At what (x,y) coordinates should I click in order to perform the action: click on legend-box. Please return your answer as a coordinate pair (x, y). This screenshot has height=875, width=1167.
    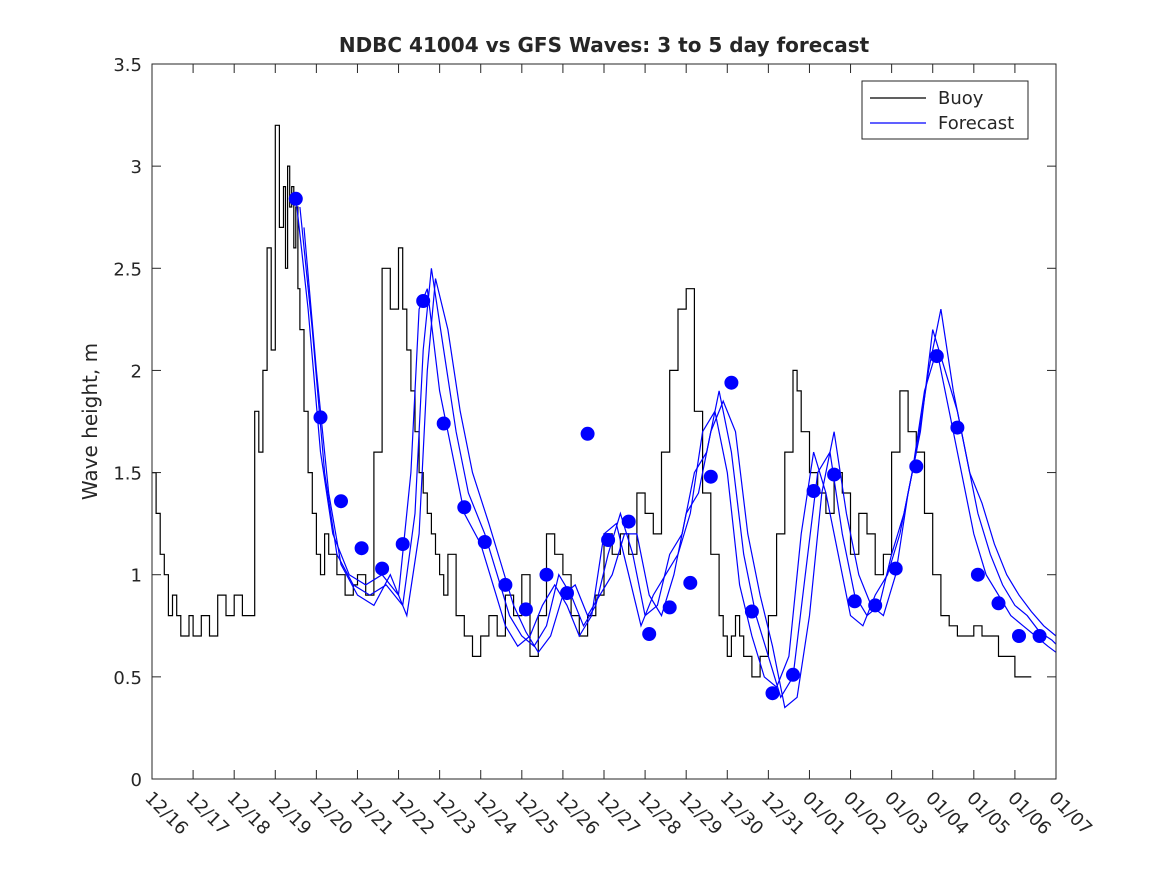
    Looking at the image, I should click on (945, 110).